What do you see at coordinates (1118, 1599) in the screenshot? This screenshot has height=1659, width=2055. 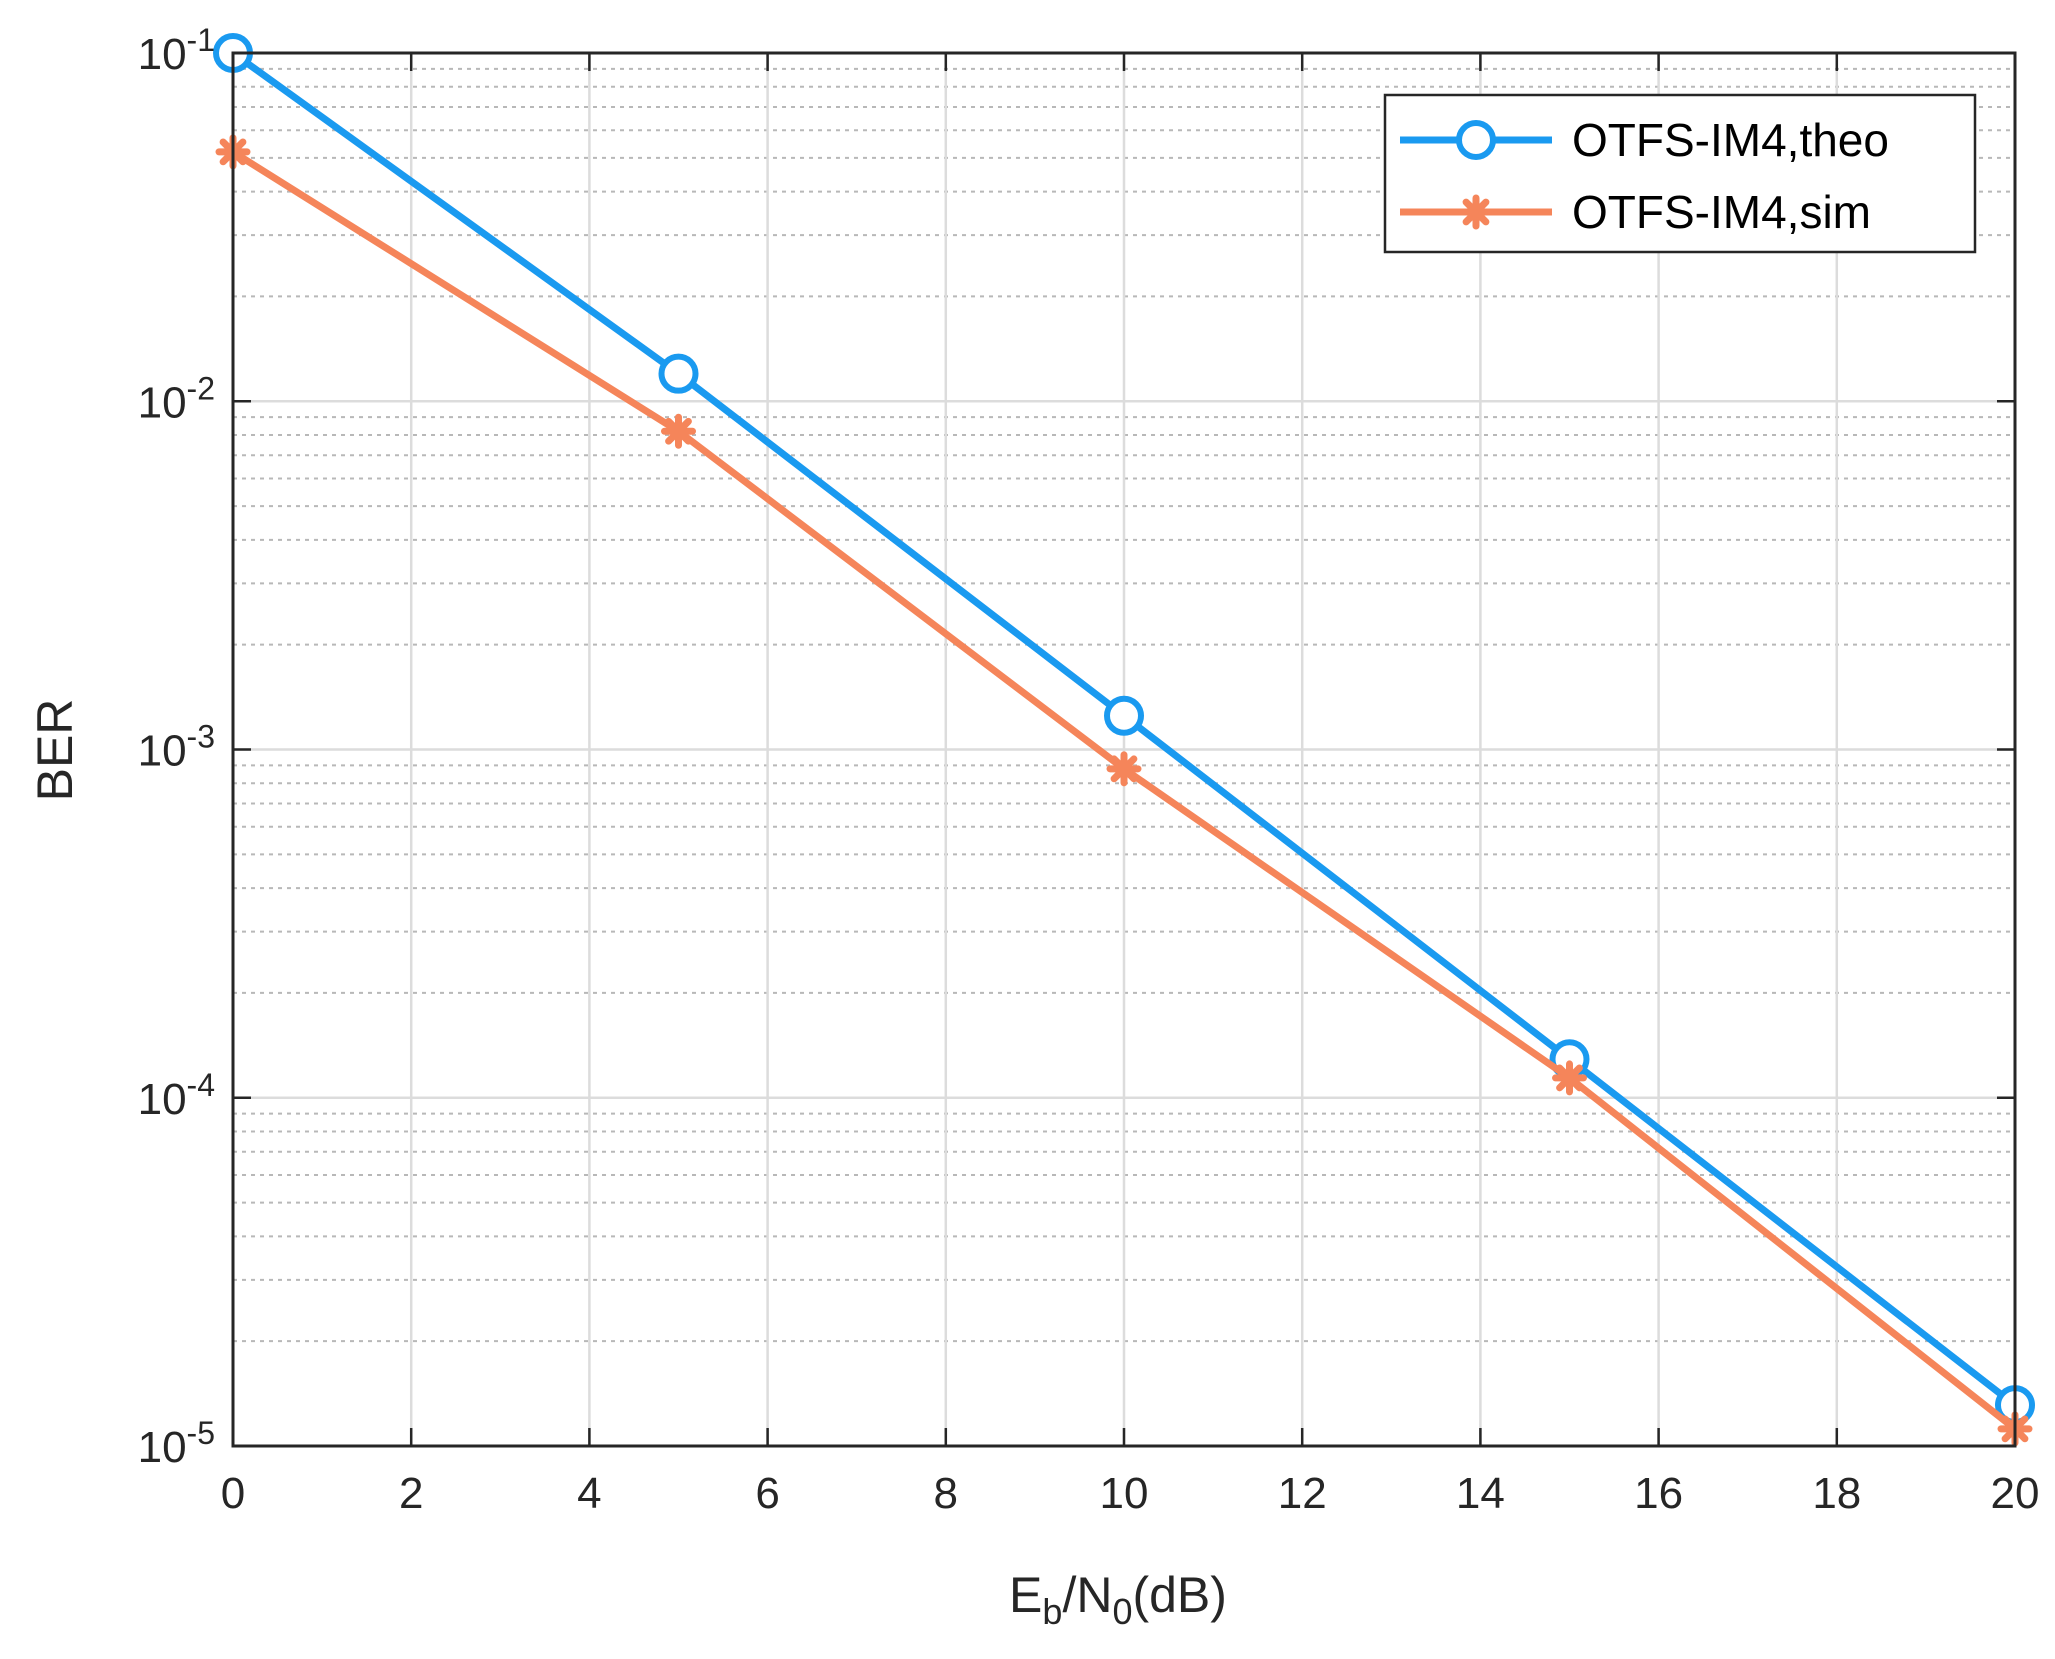 I see `x-axis-title: Eb/N0(dB)` at bounding box center [1118, 1599].